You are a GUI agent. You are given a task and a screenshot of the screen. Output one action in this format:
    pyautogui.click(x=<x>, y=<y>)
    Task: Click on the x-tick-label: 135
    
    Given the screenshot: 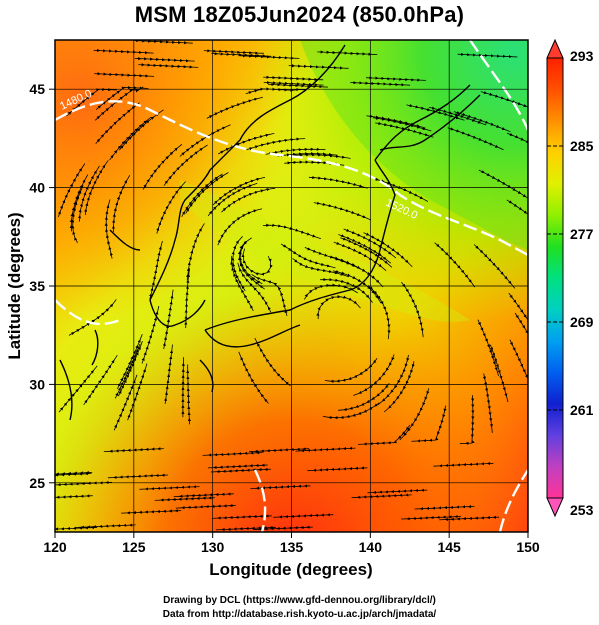 What is the action you would take?
    pyautogui.click(x=292, y=547)
    